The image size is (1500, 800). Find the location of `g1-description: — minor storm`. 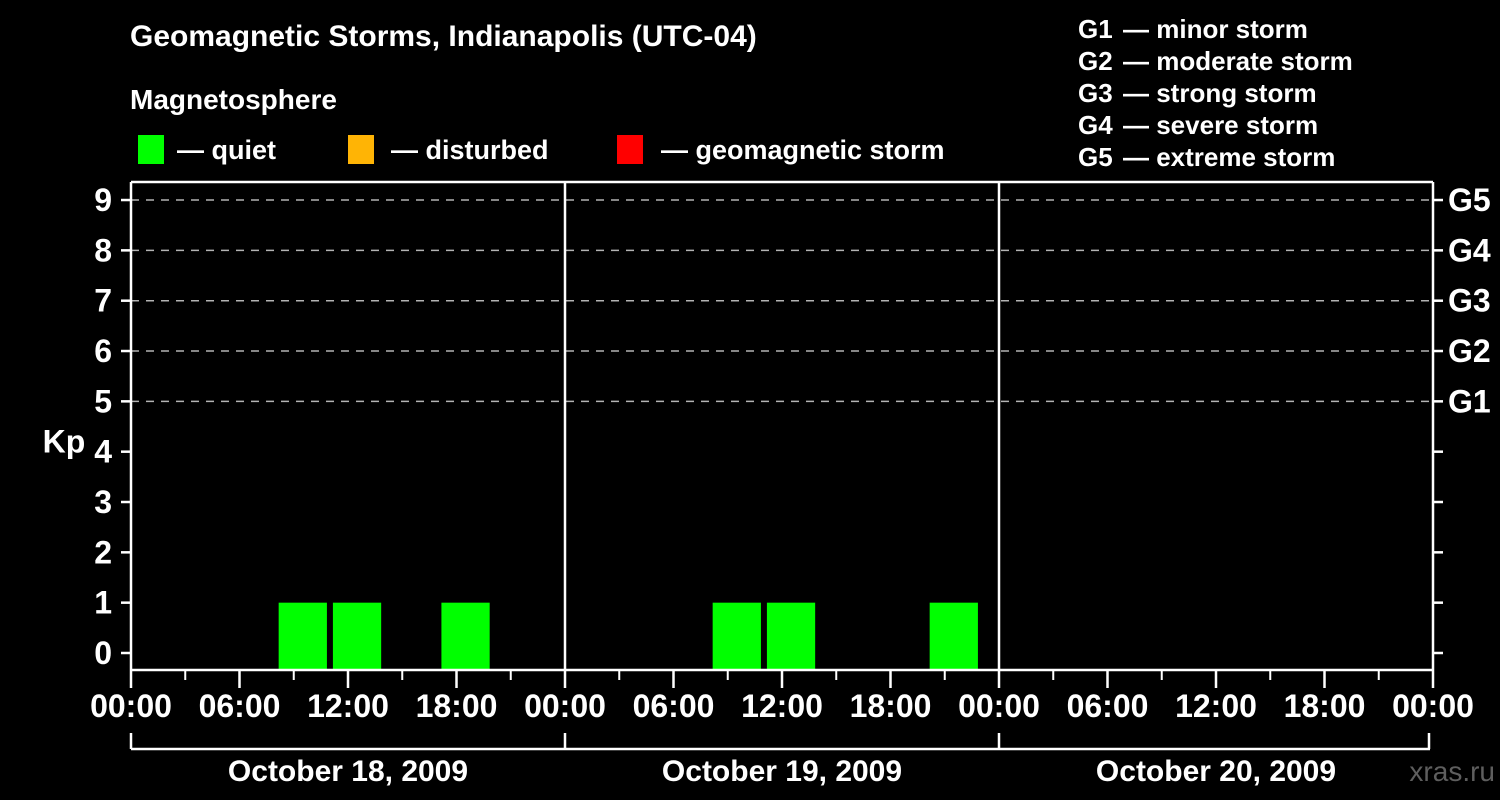

g1-description: — minor storm is located at coordinates (1215, 29).